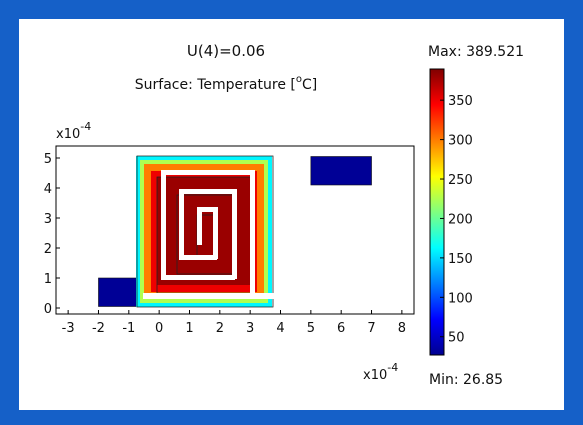 The image size is (583, 425). What do you see at coordinates (215, 85) in the screenshot?
I see `subtitle-text: Surface: Temperature [` at bounding box center [215, 85].